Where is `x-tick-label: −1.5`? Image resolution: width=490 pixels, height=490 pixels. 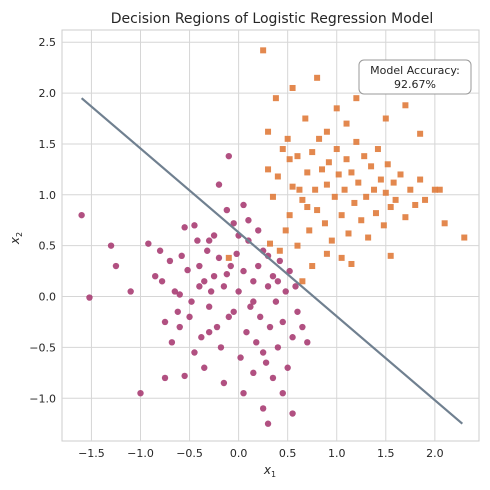 x-tick-label: −1.5 is located at coordinates (91, 453).